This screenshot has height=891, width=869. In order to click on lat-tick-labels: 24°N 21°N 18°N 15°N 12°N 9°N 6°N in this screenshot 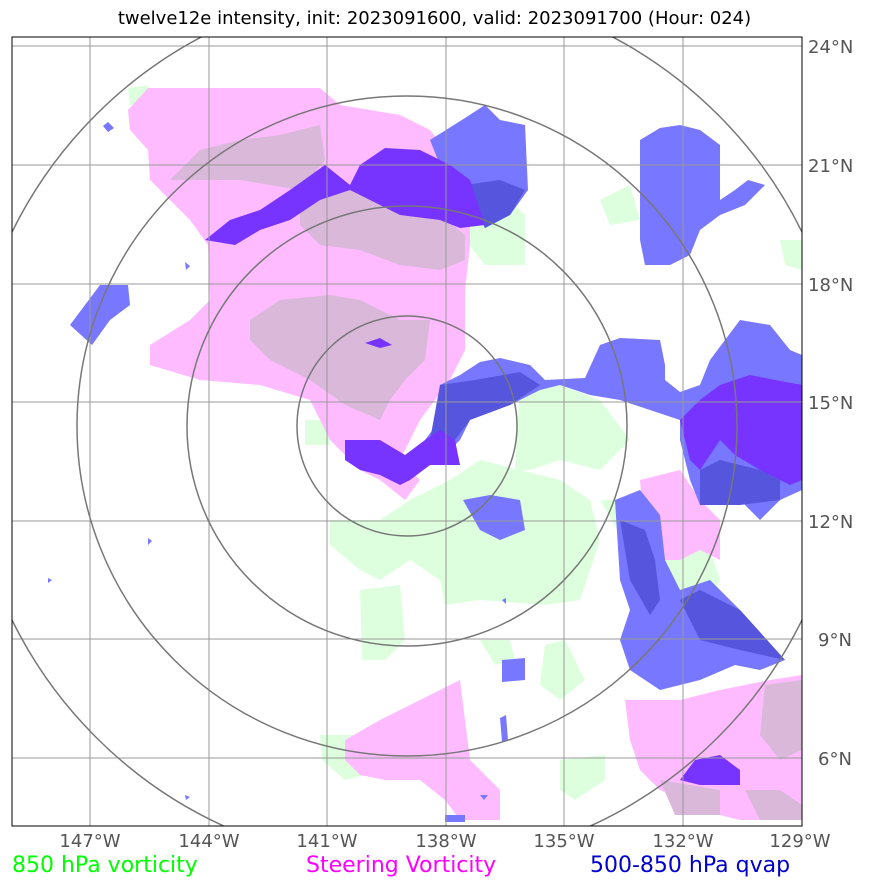, I will do `click(830, 403)`.